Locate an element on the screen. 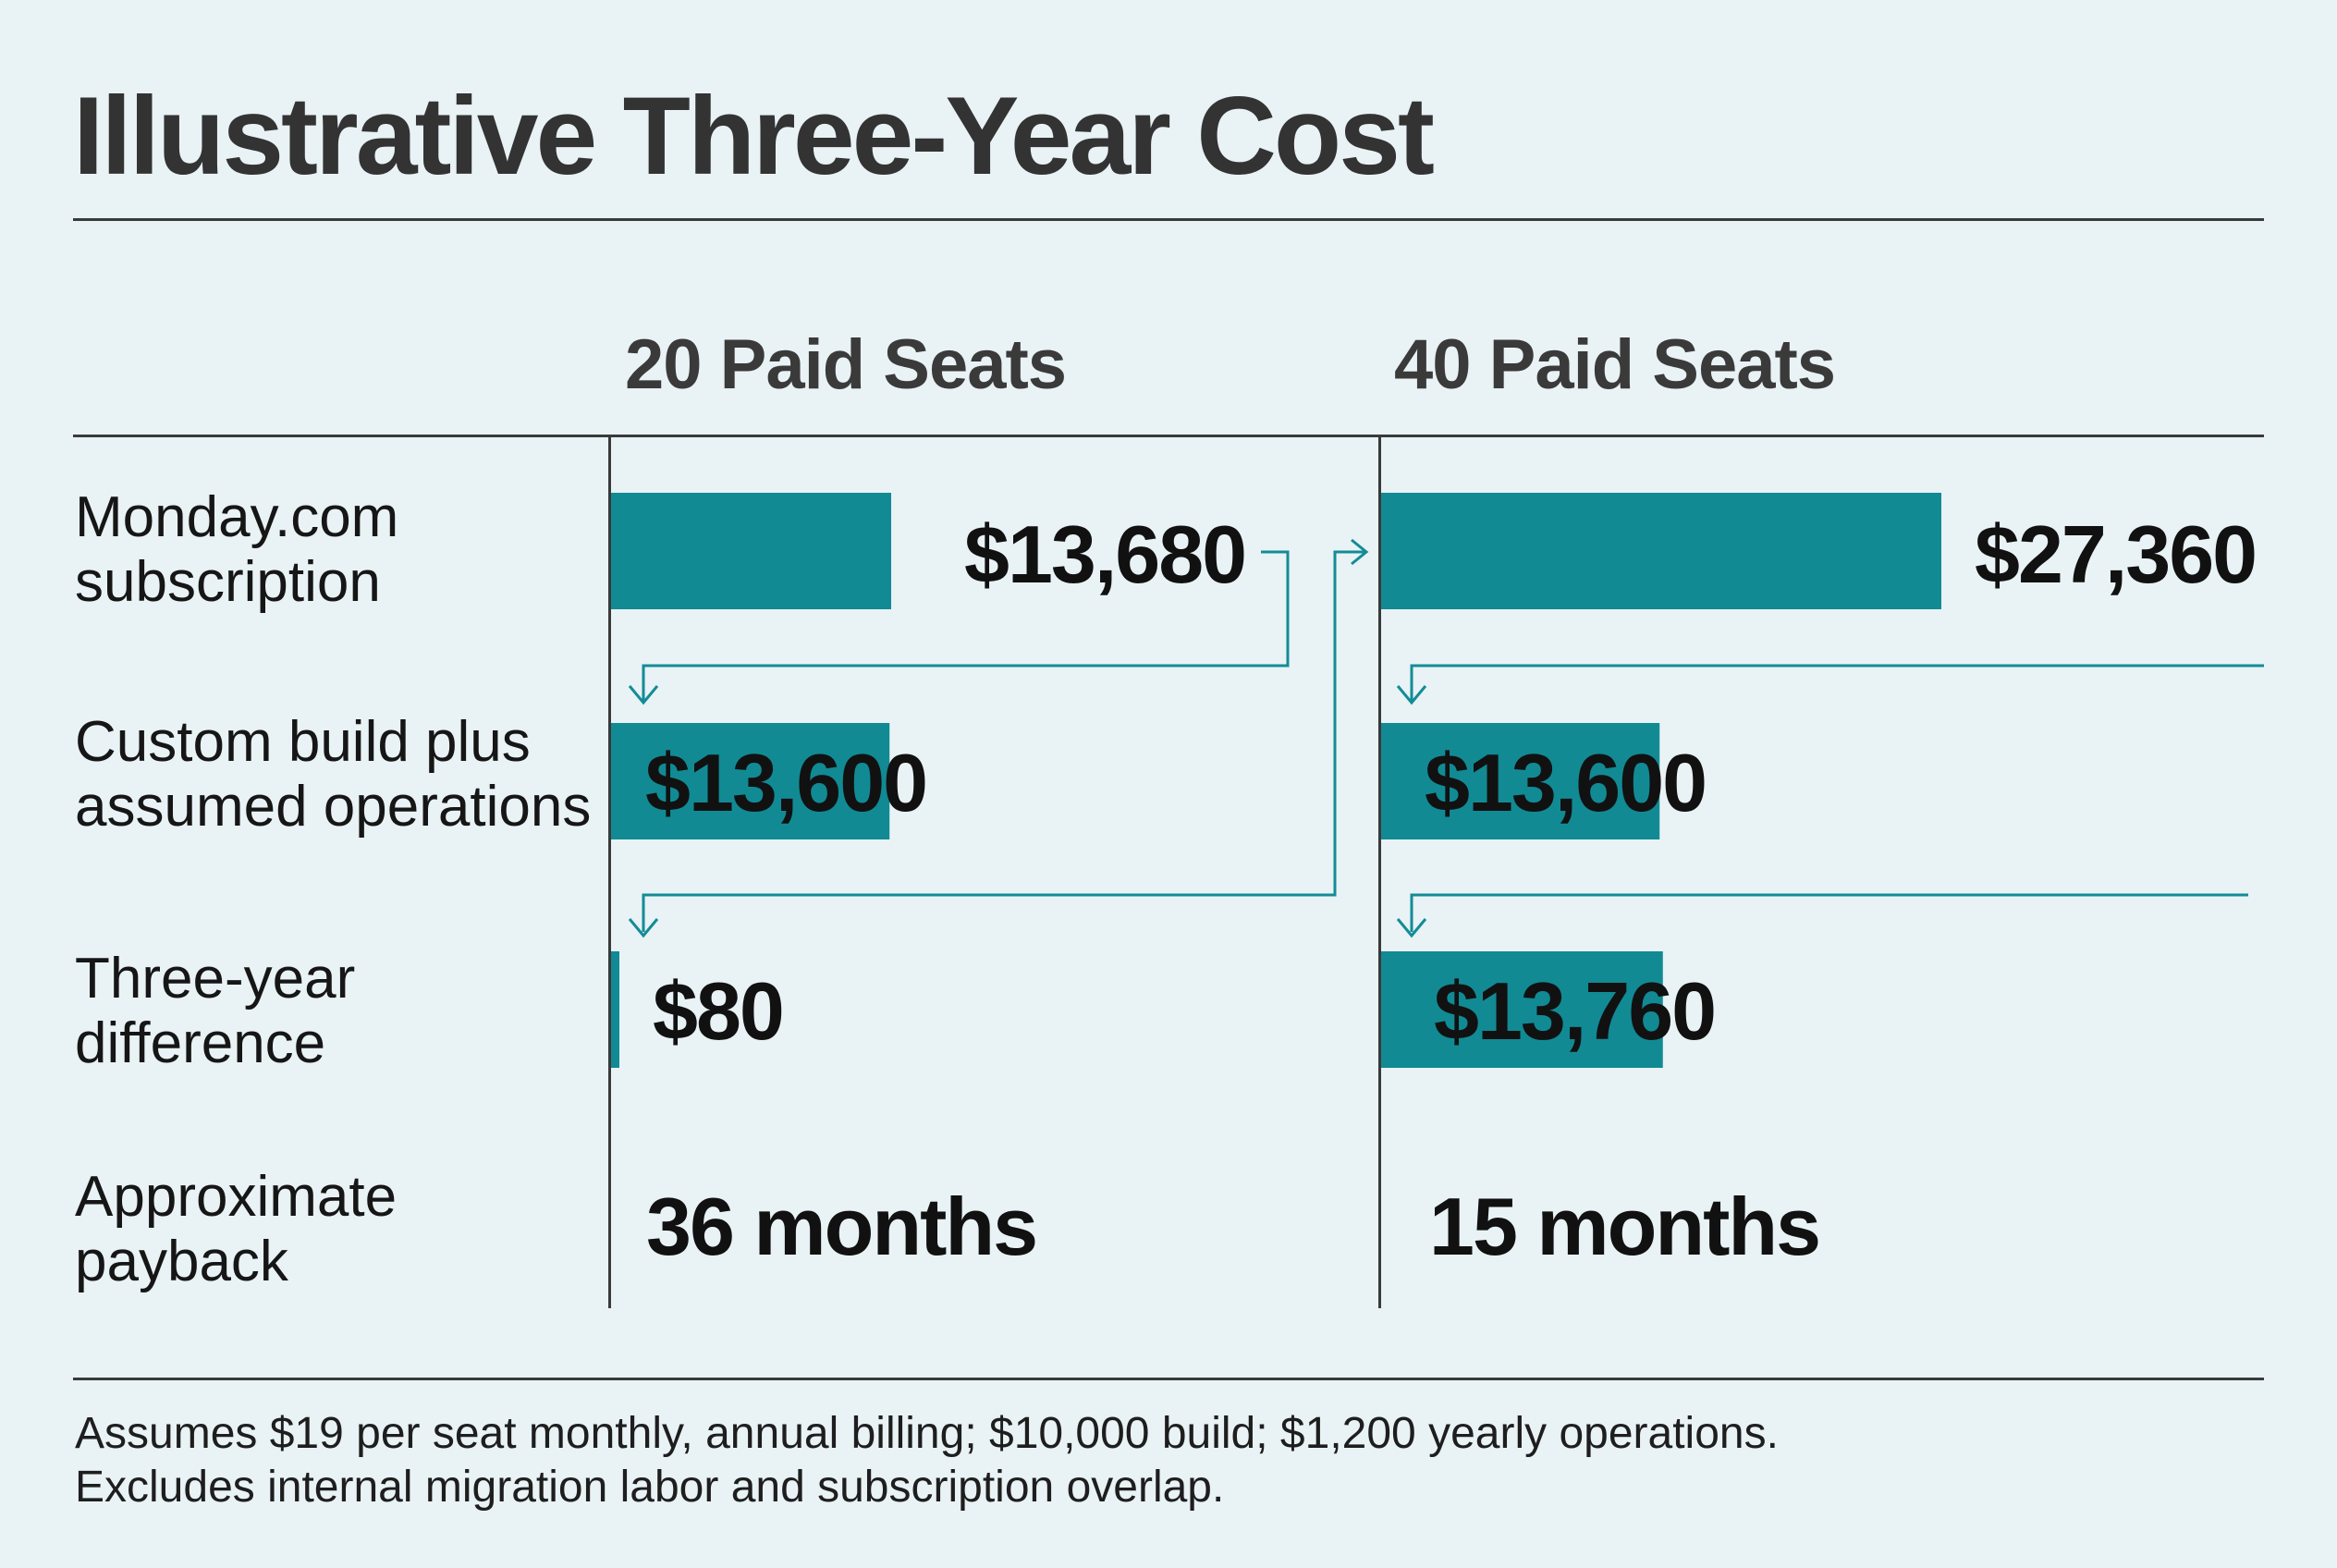 This screenshot has height=1568, width=2337. value-40-subscription: $27,360 is located at coordinates (2116, 554).